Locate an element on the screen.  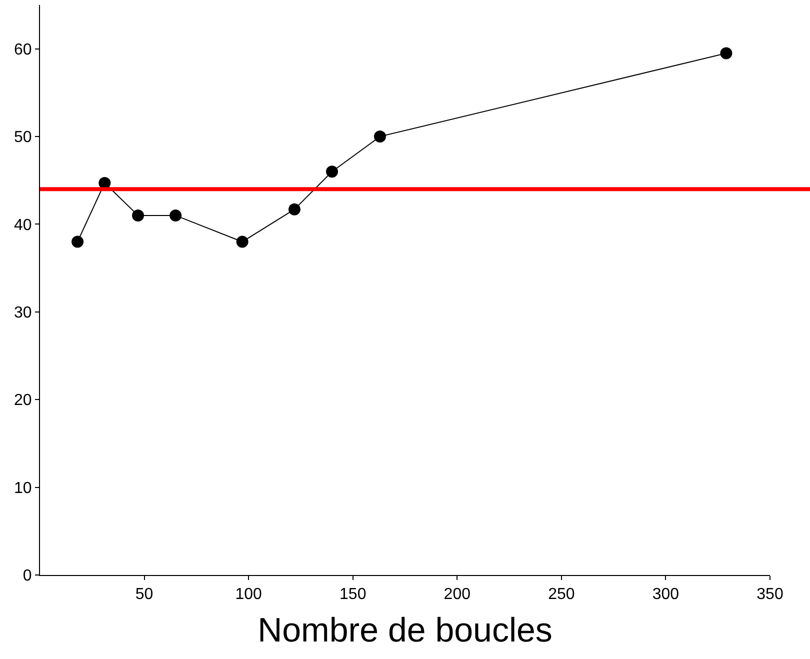
x-tick-label: 200 is located at coordinates (457, 595).